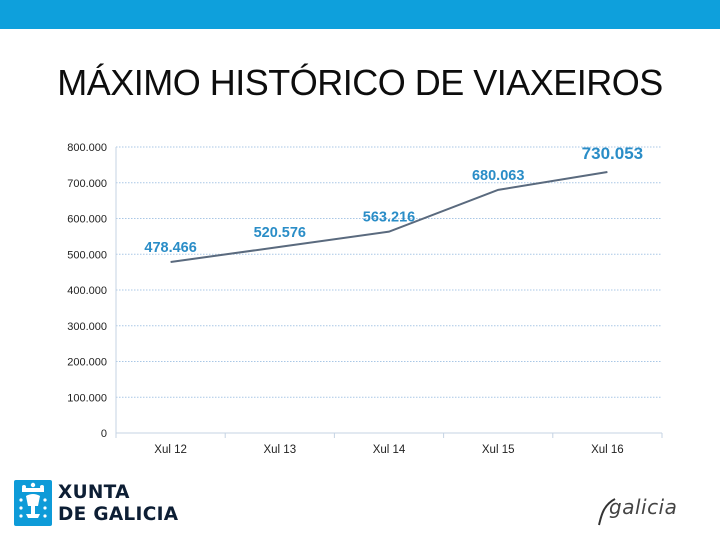 This screenshot has width=720, height=540. What do you see at coordinates (87, 327) in the screenshot?
I see `y-tick-label: 300.000` at bounding box center [87, 327].